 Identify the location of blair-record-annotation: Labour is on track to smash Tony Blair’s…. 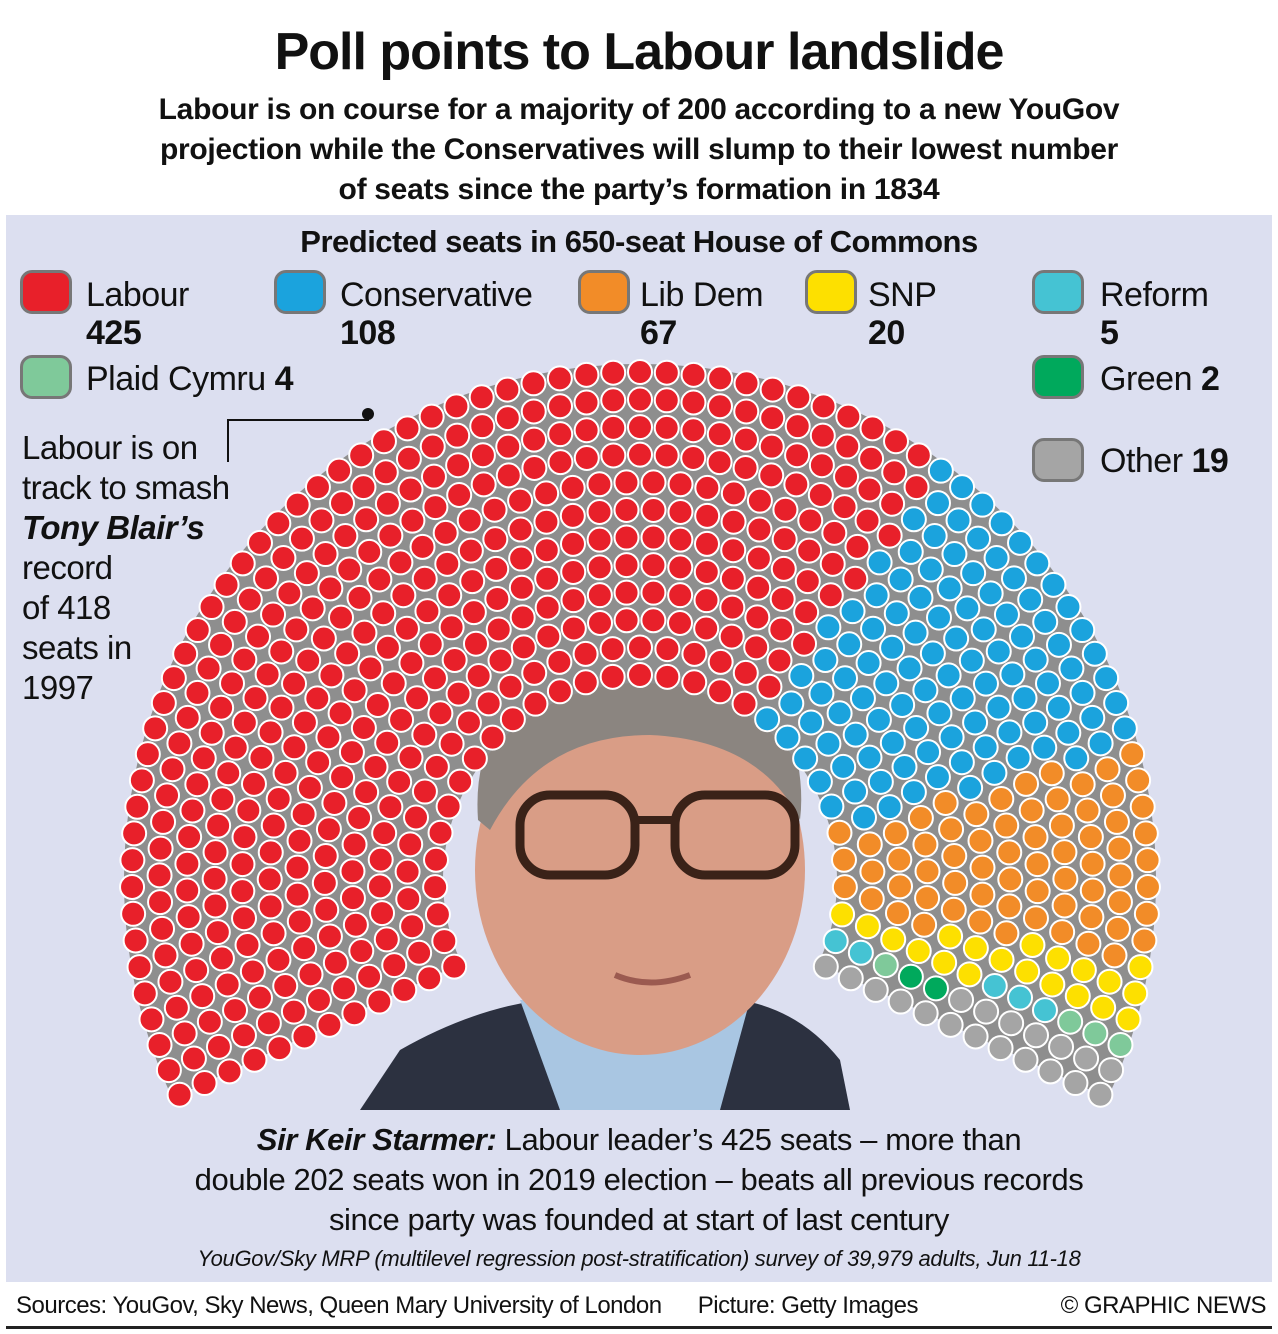
(126, 568).